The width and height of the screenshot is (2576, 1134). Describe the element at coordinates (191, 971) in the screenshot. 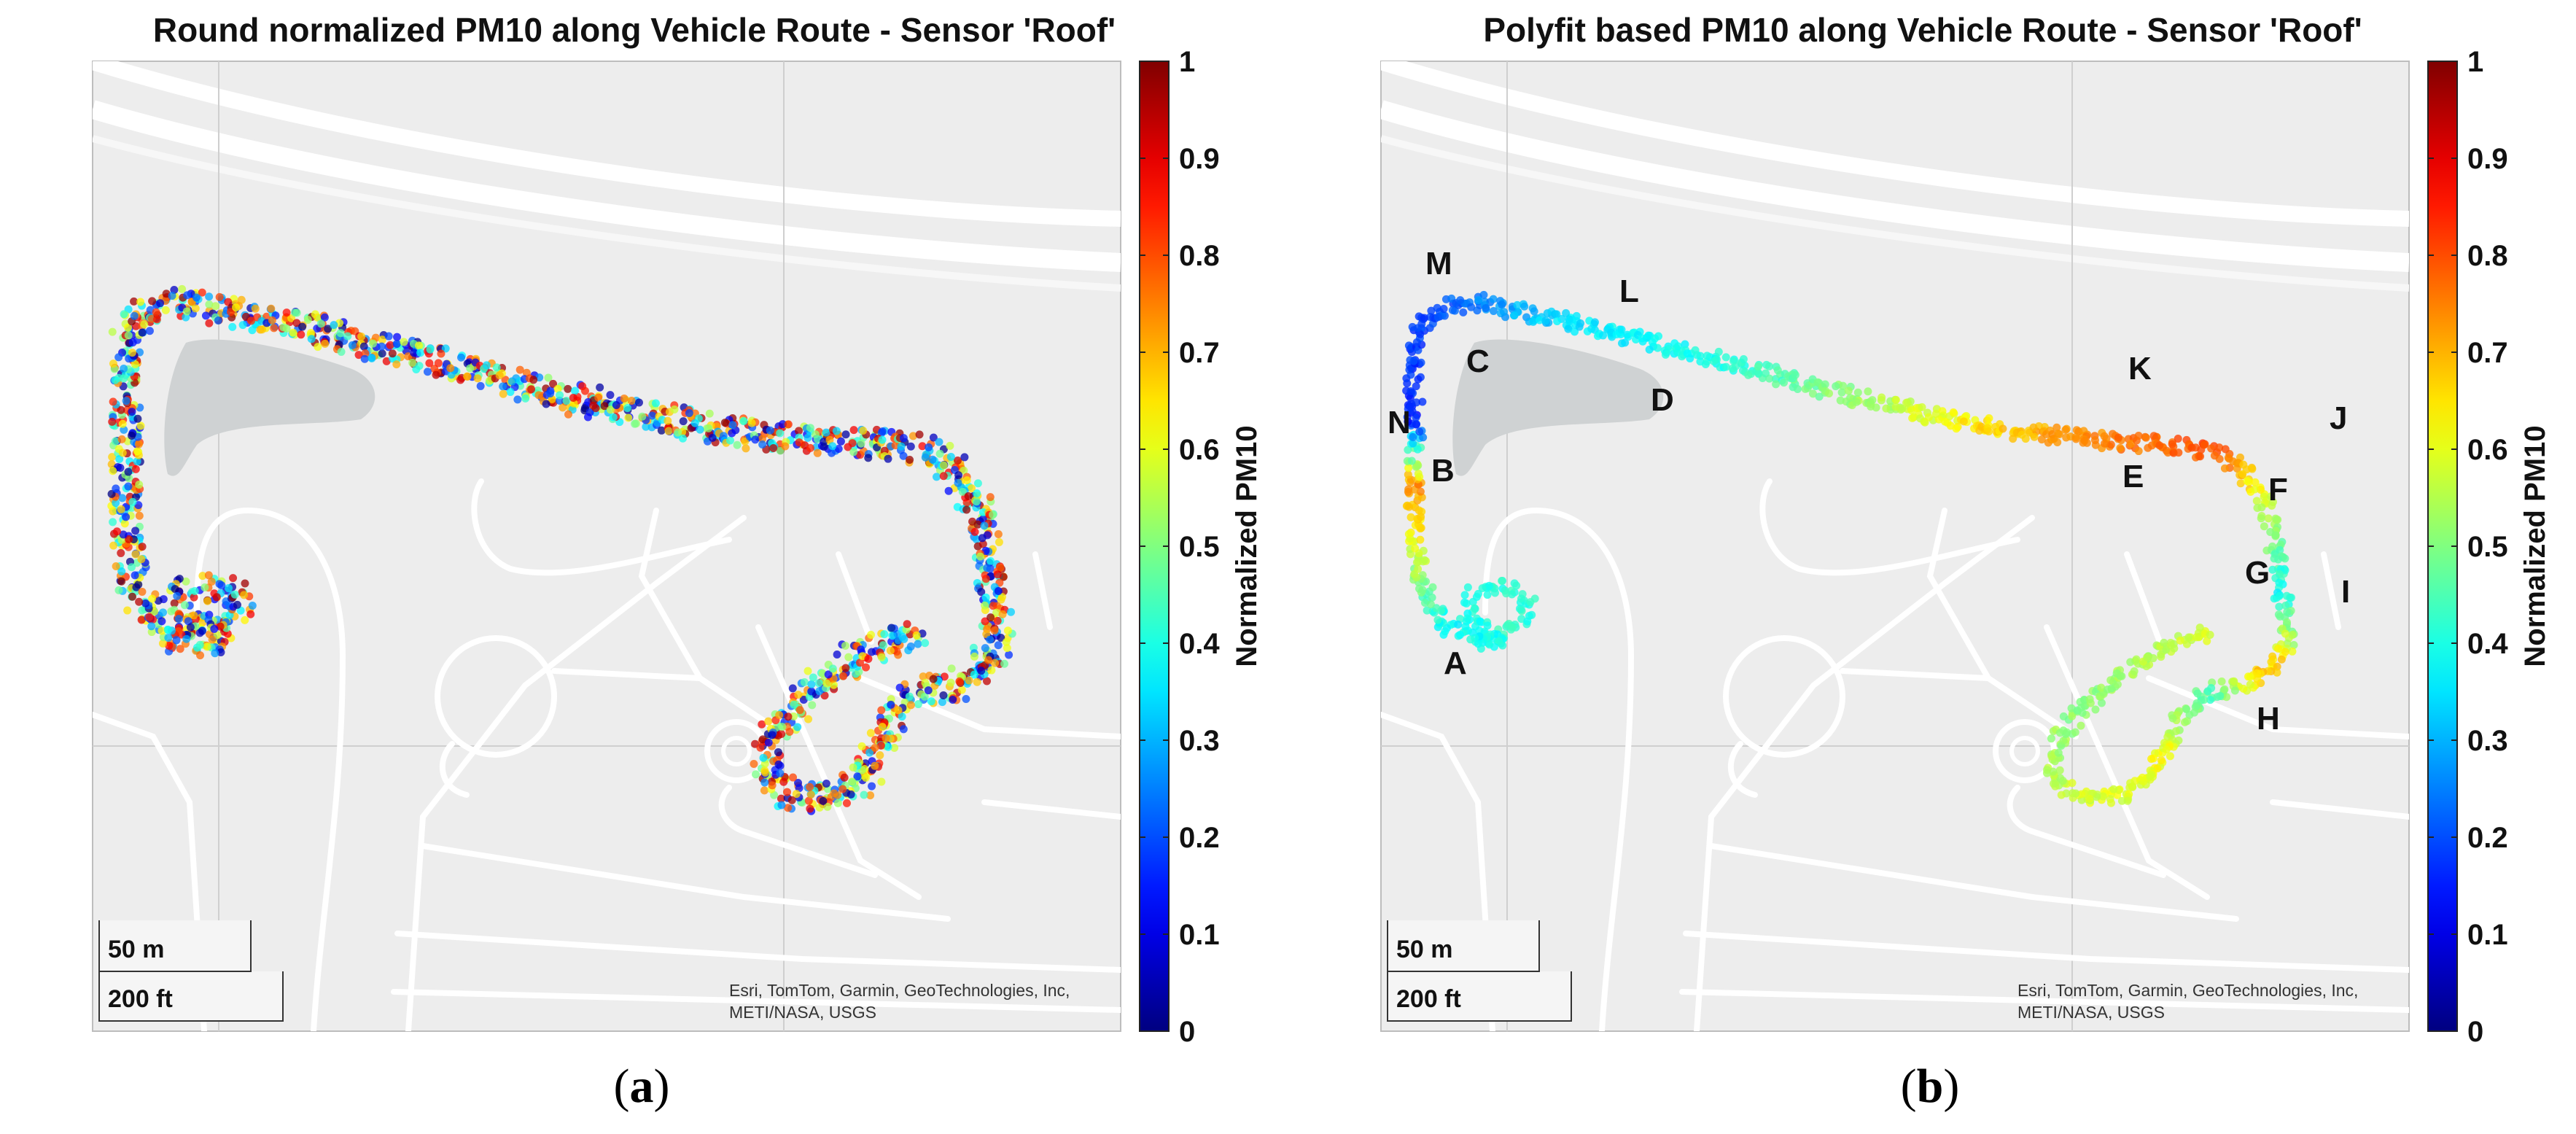

I see `scale-bar: 50 m 200 ft` at that location.